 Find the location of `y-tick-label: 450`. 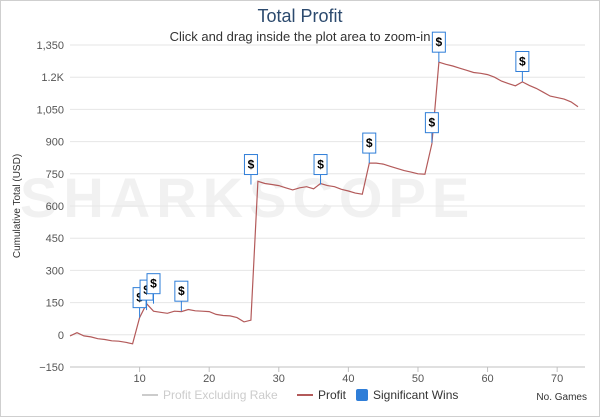

y-tick-label: 450 is located at coordinates (55, 239).